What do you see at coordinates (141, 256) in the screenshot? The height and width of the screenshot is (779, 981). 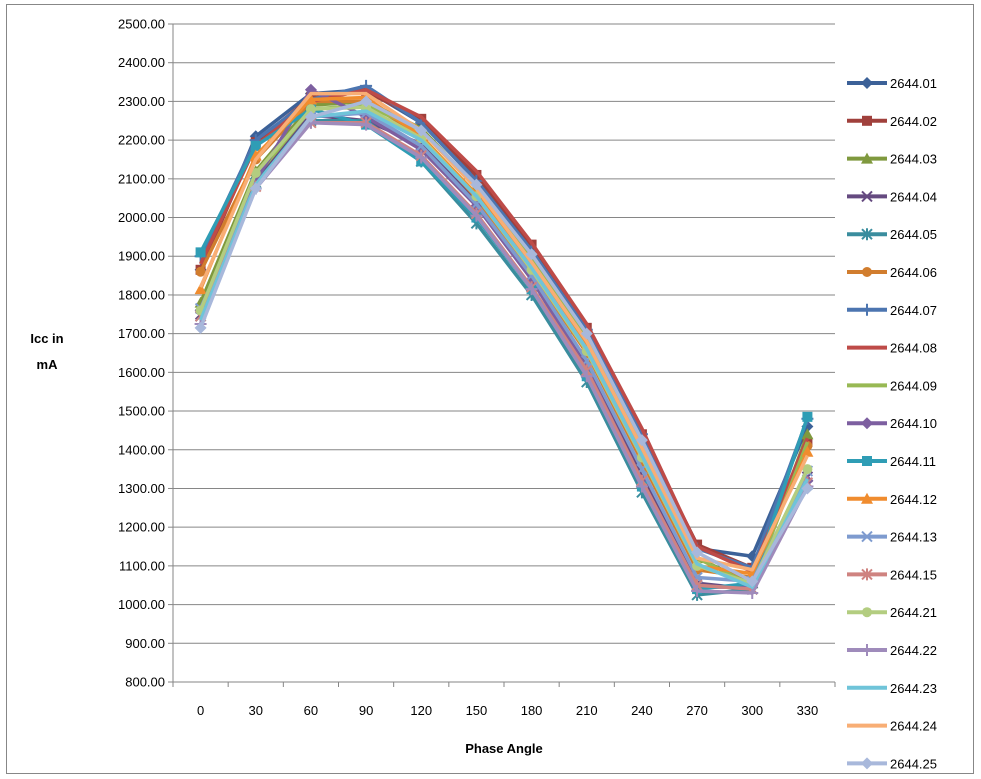 I see `y-tick-label: 1900.00` at bounding box center [141, 256].